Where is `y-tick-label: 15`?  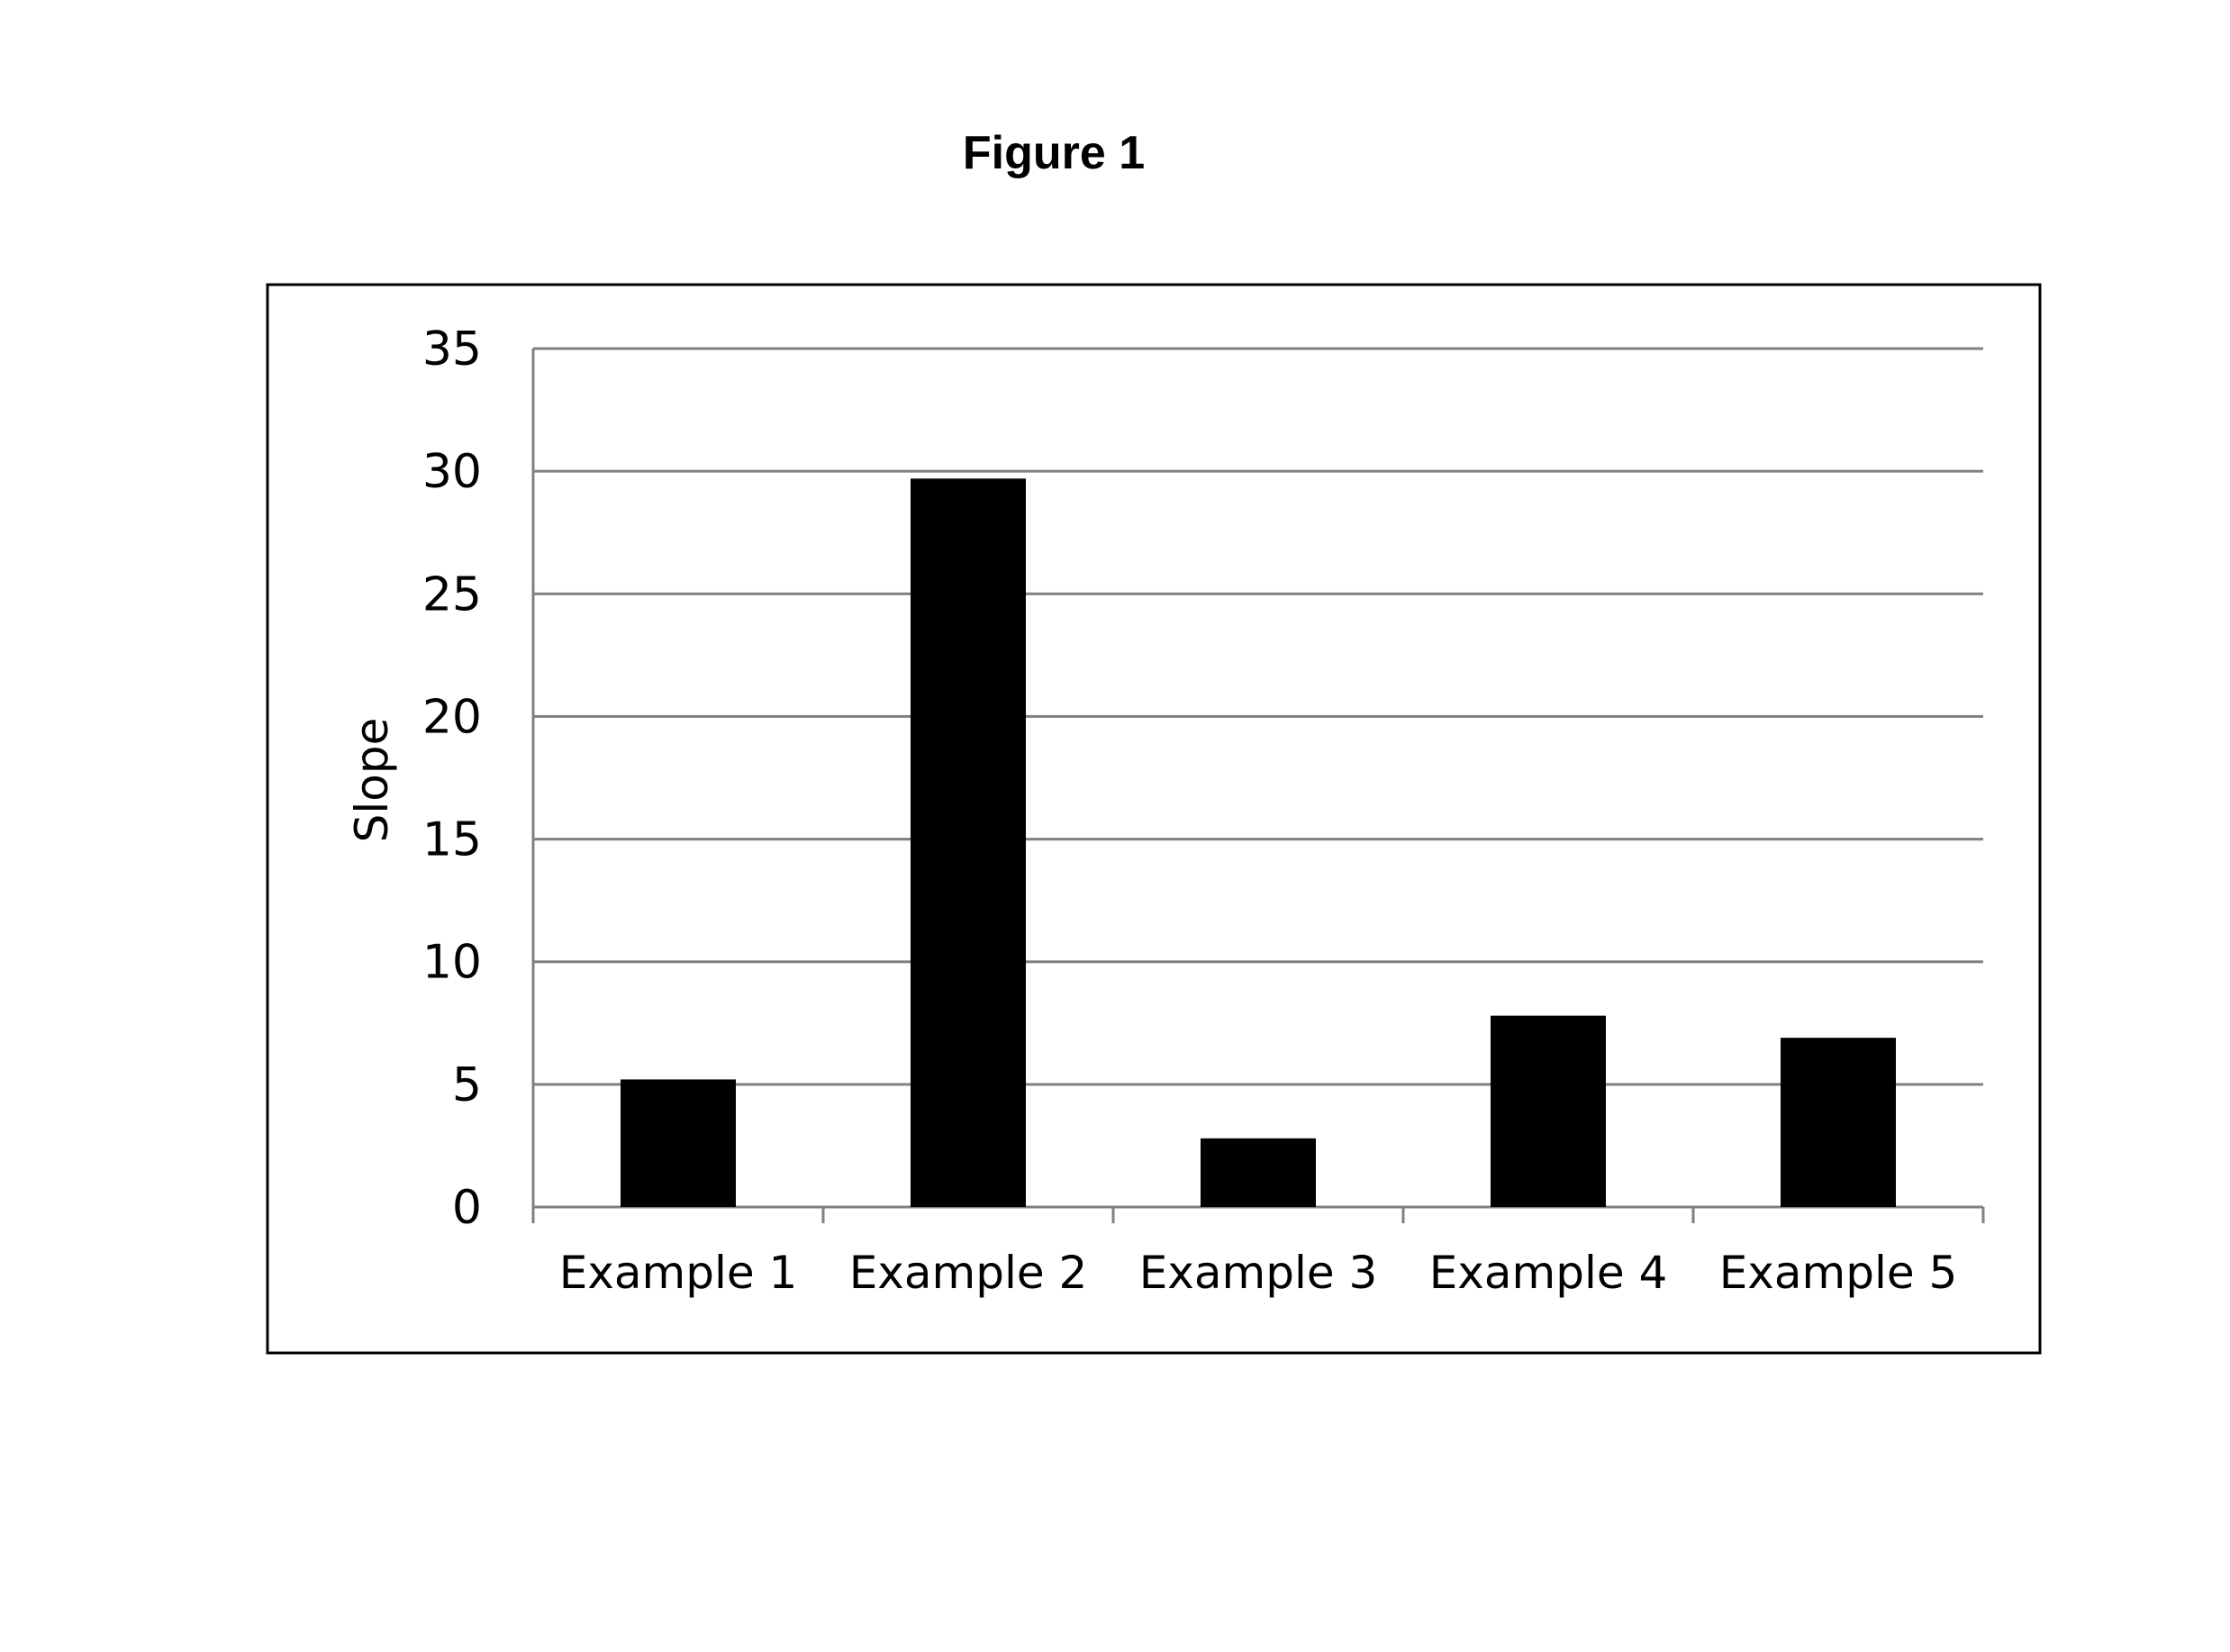 y-tick-label: 15 is located at coordinates (452, 840).